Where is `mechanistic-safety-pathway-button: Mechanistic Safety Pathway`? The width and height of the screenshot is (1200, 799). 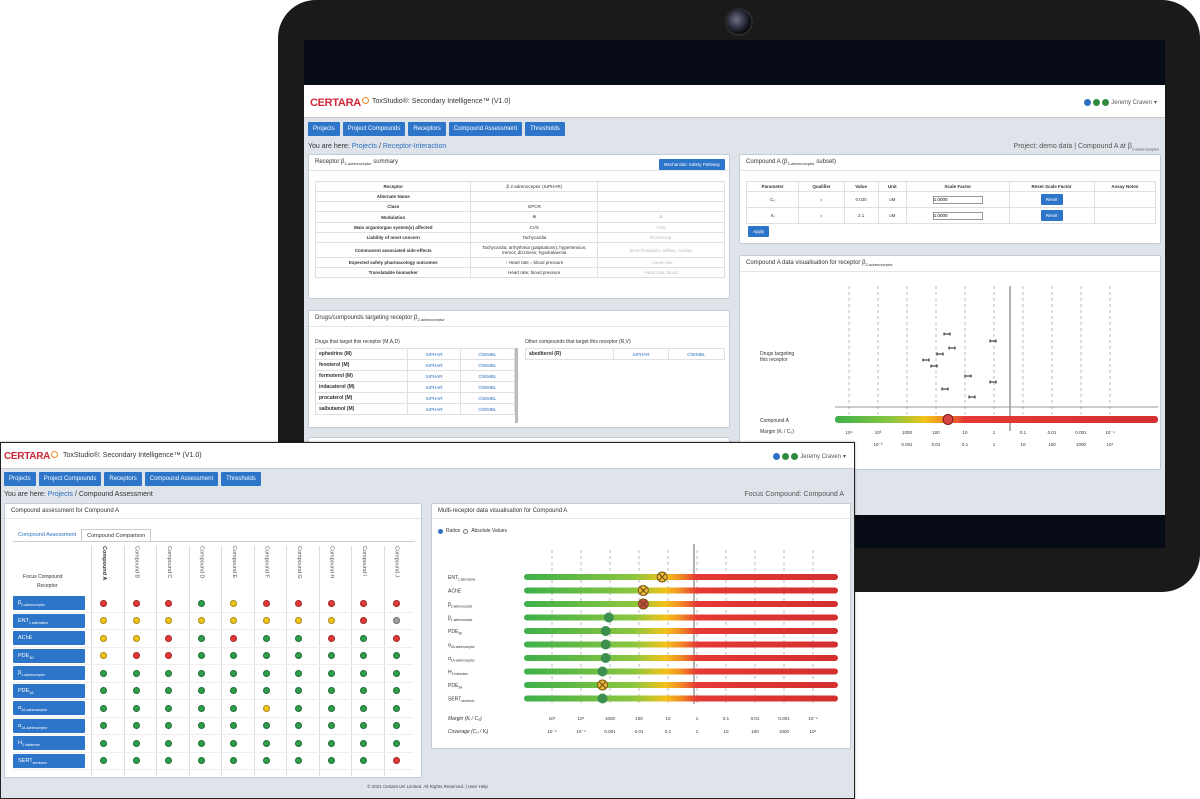
mechanistic-safety-pathway-button: Mechanistic Safety Pathway is located at coordinates (691, 164).